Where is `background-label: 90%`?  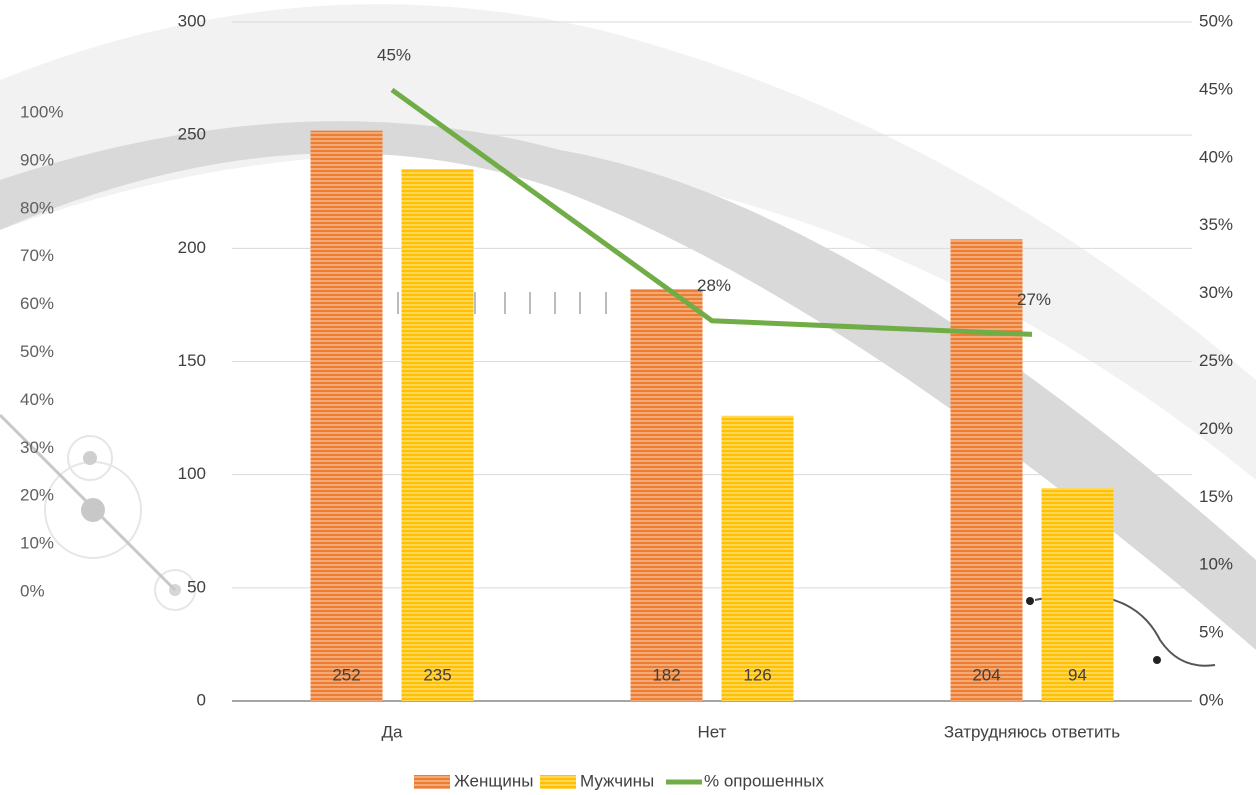
background-label: 90% is located at coordinates (37, 159).